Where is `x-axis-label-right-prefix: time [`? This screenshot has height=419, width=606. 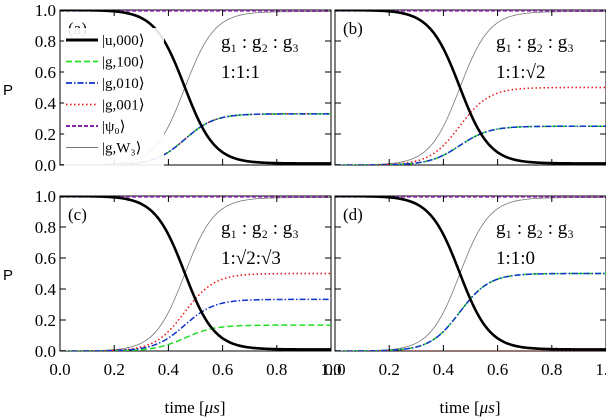
x-axis-label-right-prefix: time [ is located at coordinates (460, 407).